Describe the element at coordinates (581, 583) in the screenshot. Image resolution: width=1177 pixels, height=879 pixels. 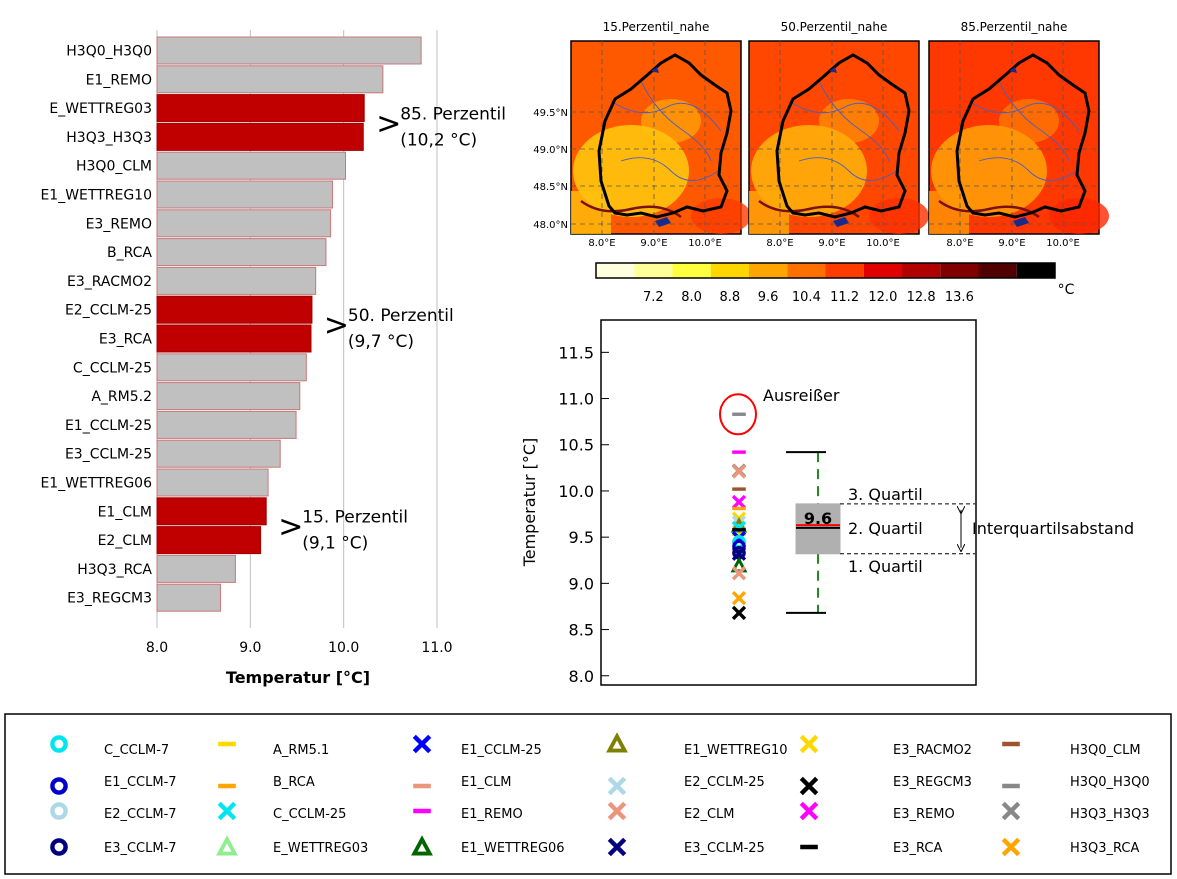
I see `box-y-tick-label: 9.0` at that location.